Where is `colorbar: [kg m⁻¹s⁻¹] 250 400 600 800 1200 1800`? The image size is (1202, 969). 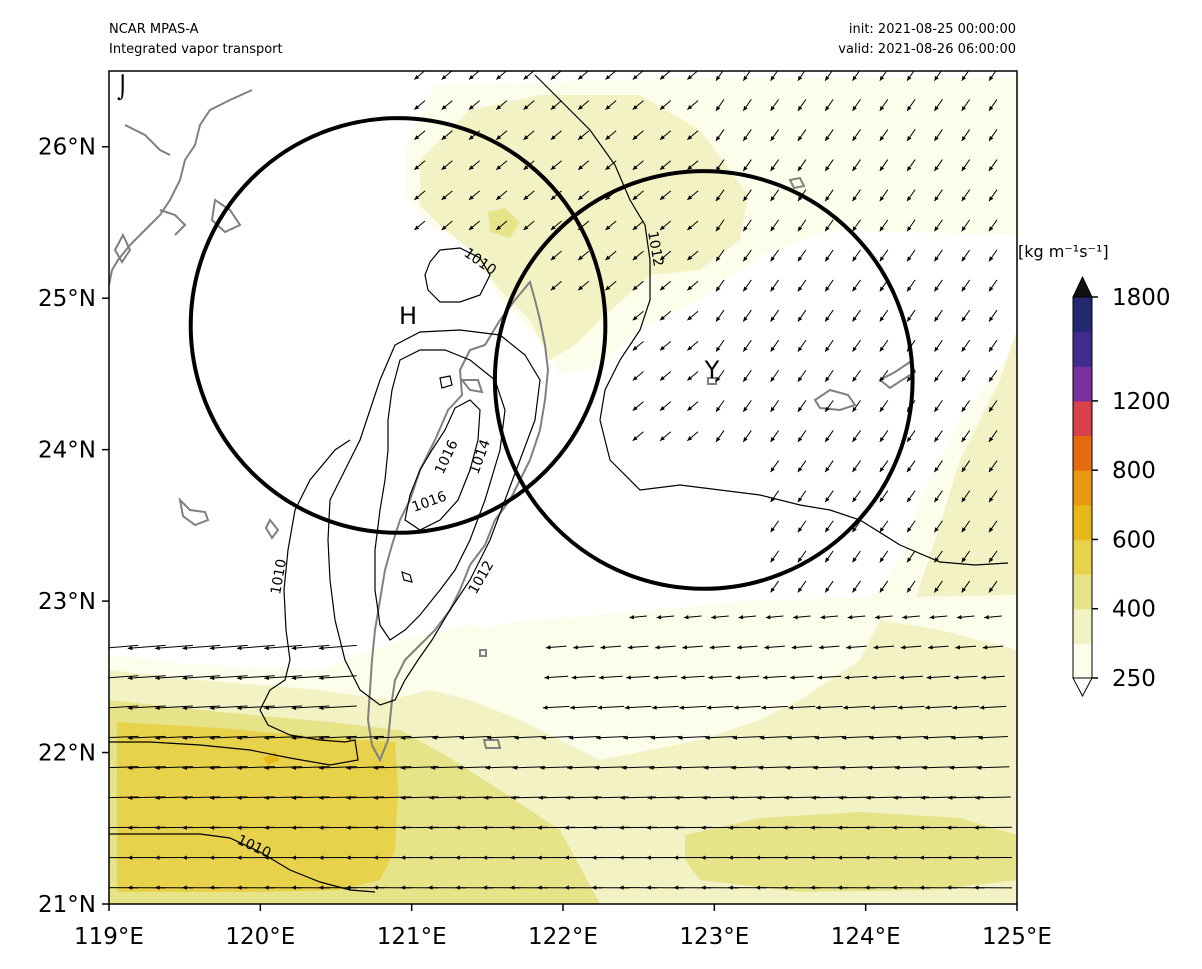
colorbar: [kg m⁻¹s⁻¹] 250 400 600 800 1200 1800 is located at coordinates (1094, 470).